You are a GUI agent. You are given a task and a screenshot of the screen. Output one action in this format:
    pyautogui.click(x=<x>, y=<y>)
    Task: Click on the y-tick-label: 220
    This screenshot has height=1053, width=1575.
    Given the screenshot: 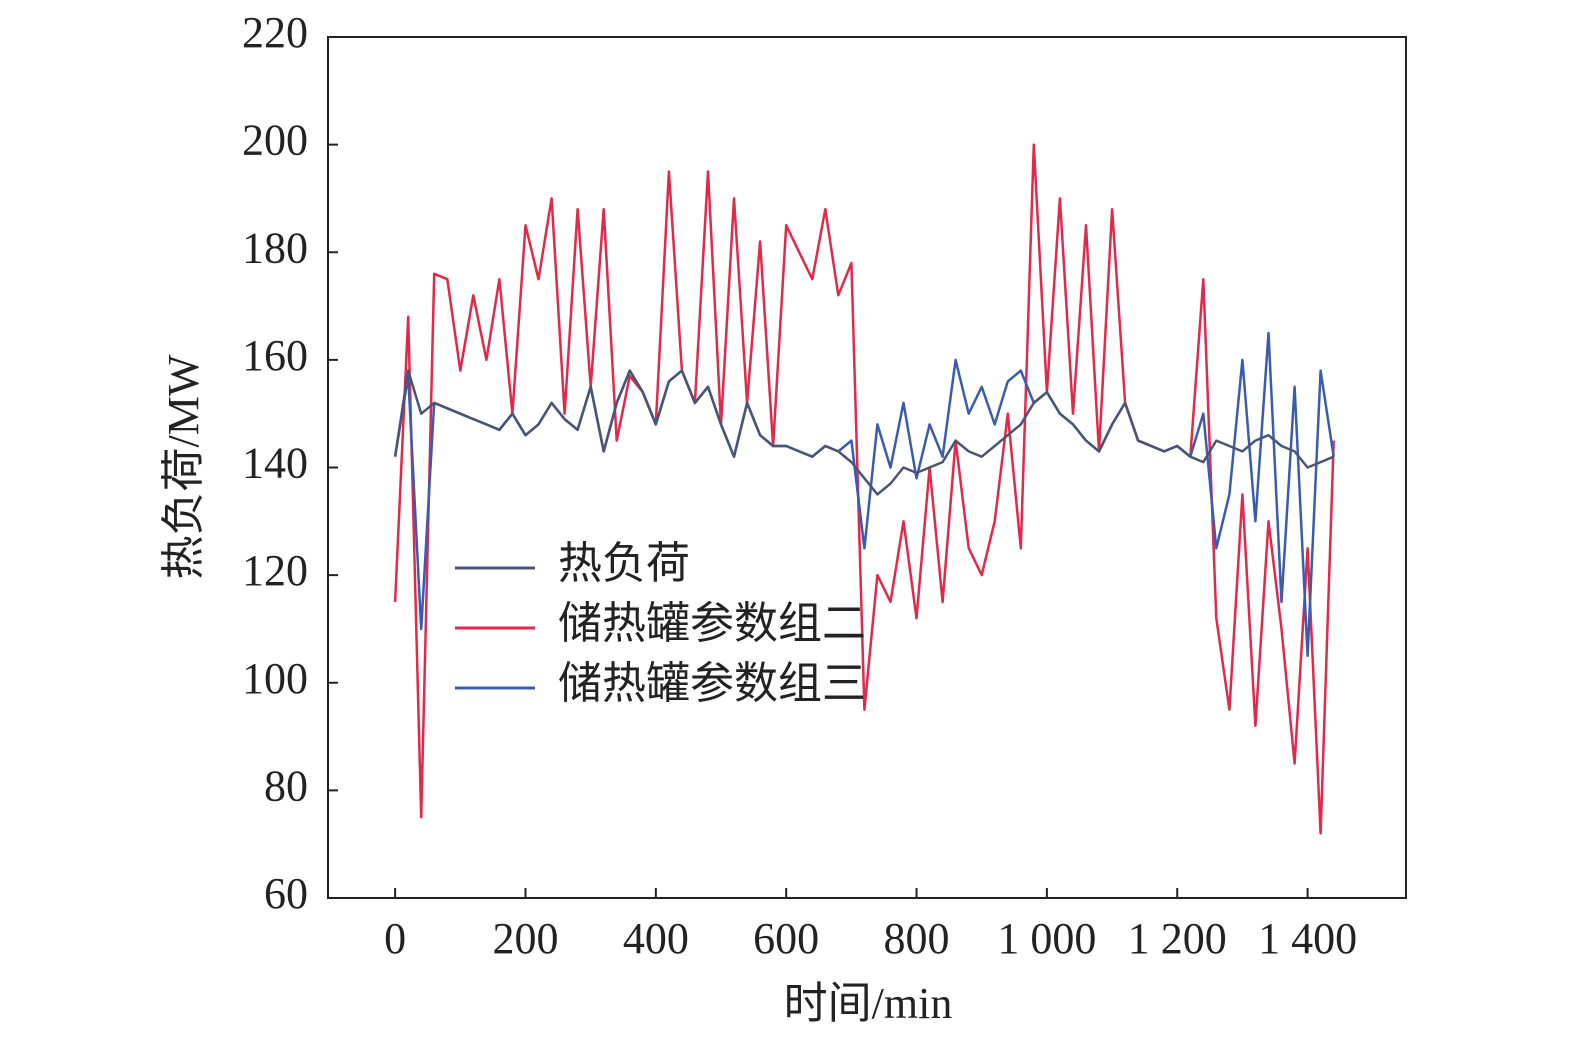 What is the action you would take?
    pyautogui.click(x=275, y=32)
    